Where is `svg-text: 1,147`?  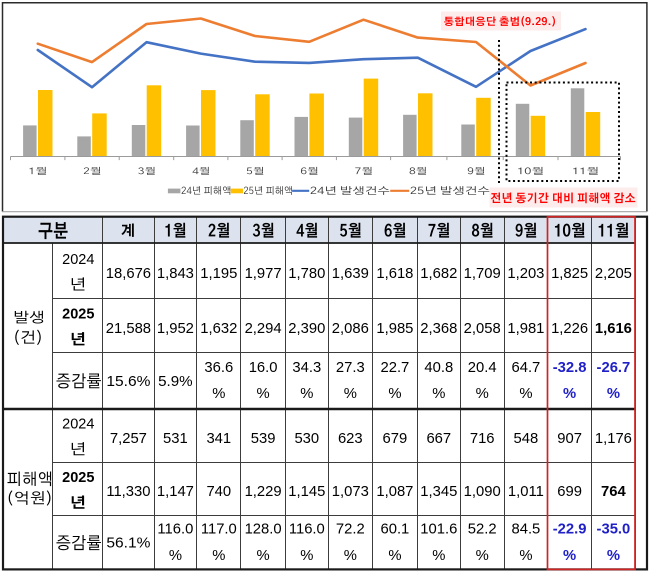 svg-text: 1,147 is located at coordinates (175, 492).